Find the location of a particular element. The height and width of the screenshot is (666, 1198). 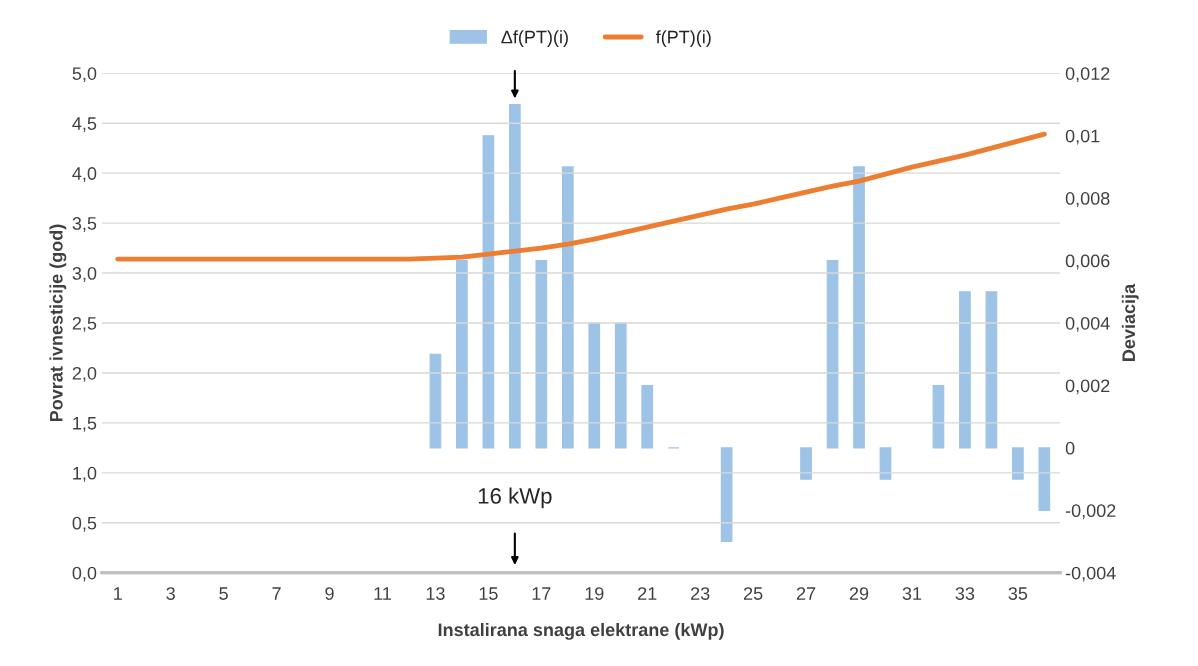

x-tick-label: 21 is located at coordinates (647, 593).